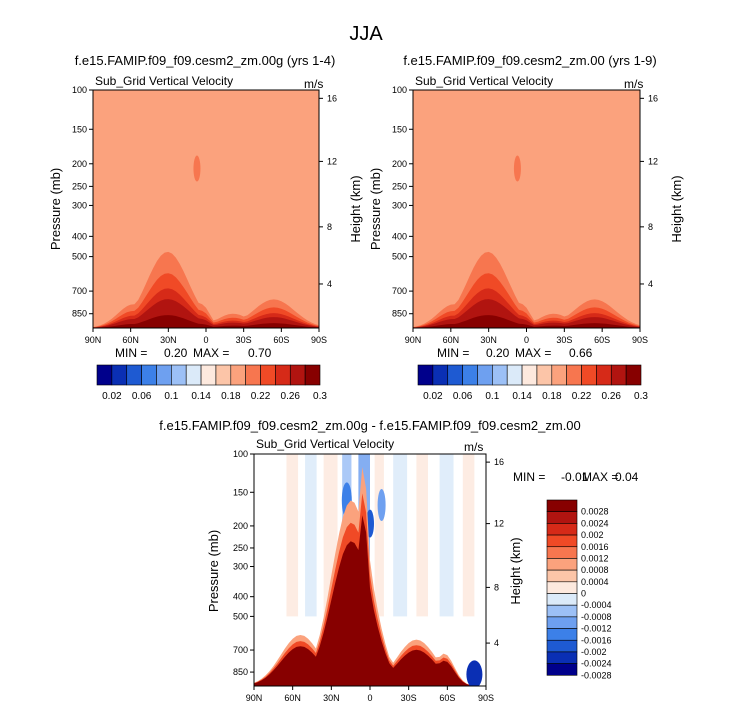 The width and height of the screenshot is (733, 712). Describe the element at coordinates (594, 652) in the screenshot. I see `colorbar-label: -0.002` at that location.